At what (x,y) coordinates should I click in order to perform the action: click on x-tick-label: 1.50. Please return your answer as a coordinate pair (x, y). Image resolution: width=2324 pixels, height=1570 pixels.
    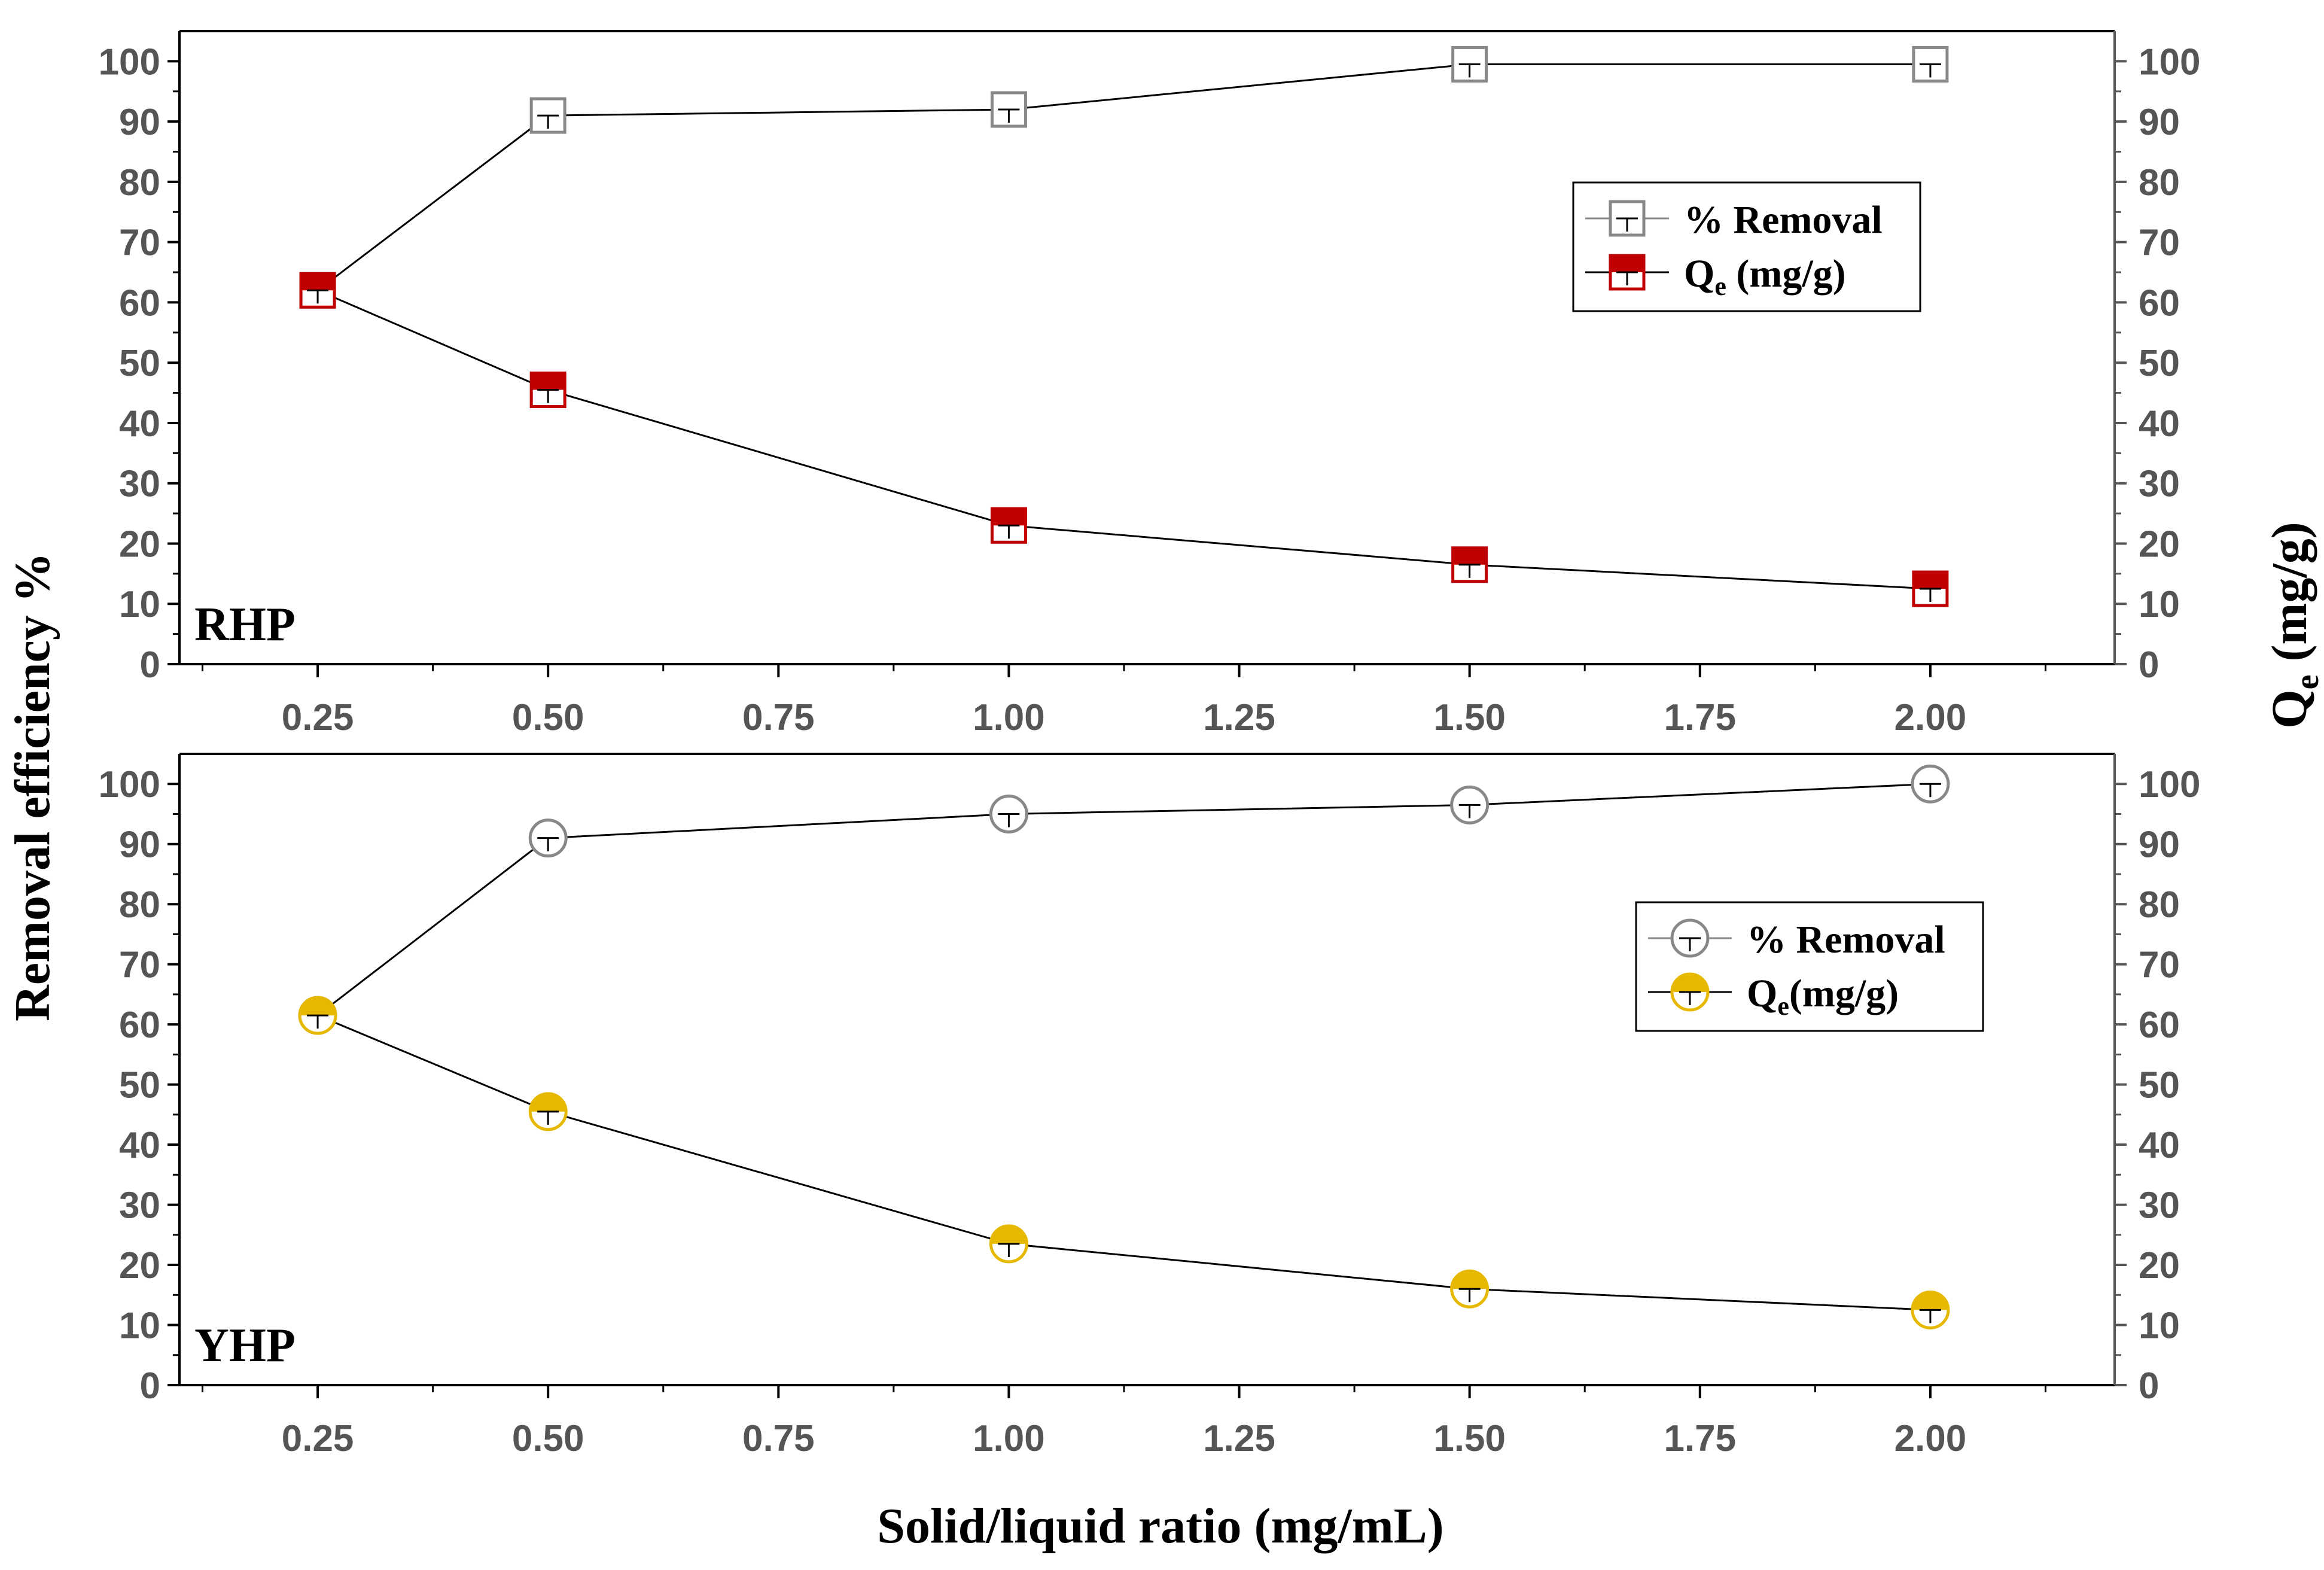
    Looking at the image, I should click on (1469, 717).